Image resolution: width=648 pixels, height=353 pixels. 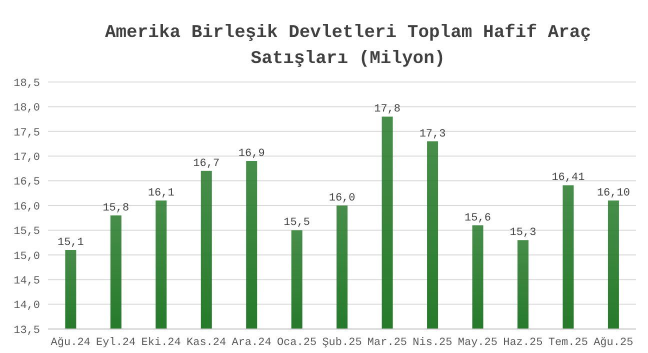 I want to click on y-tick-label: 14,5, so click(x=27, y=282).